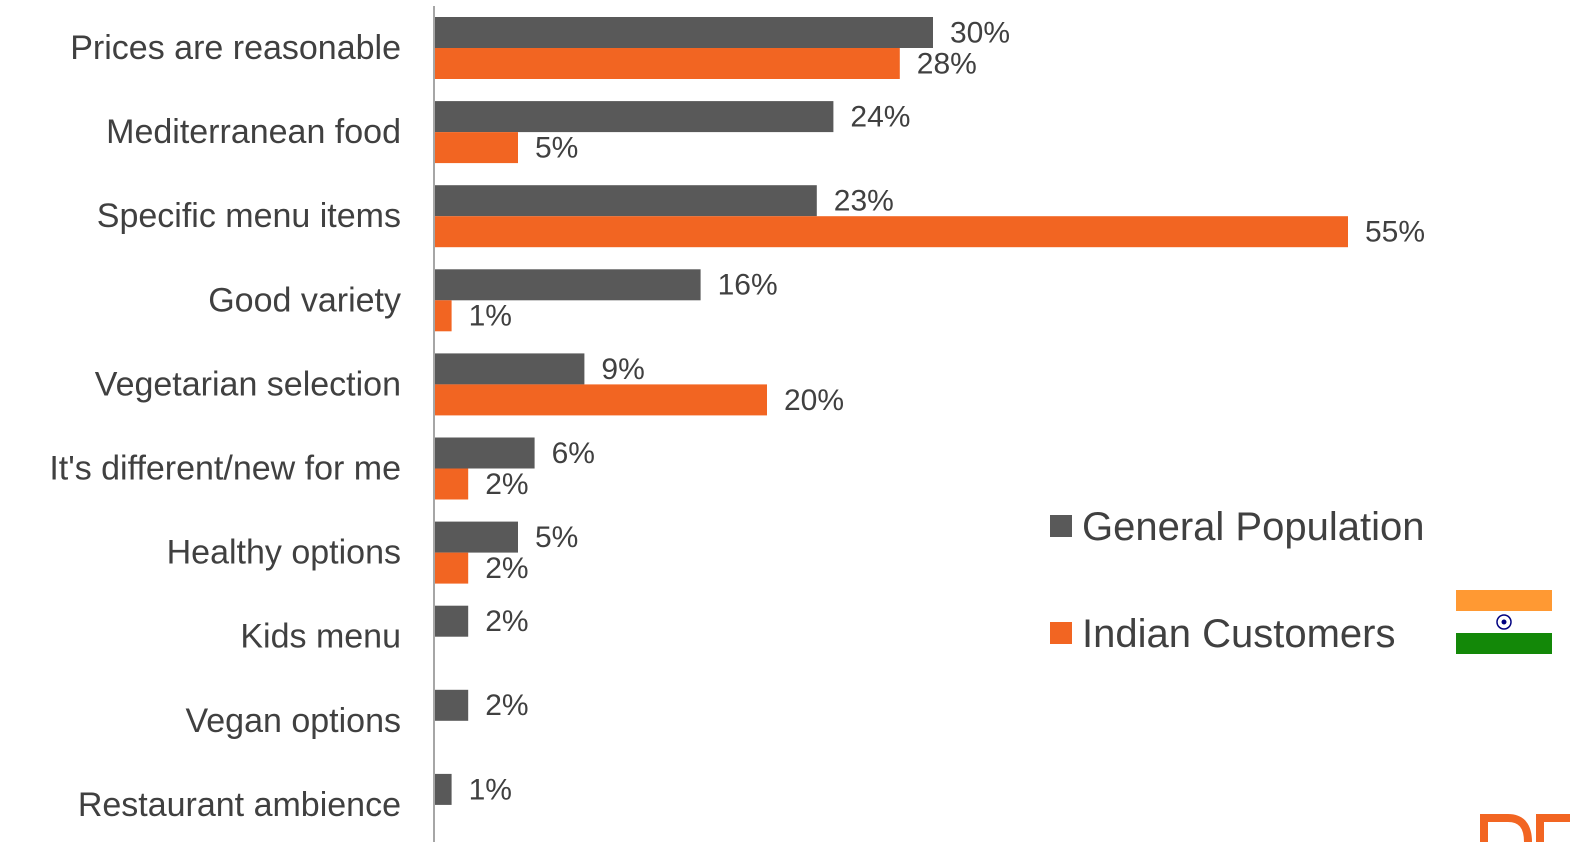 This screenshot has width=1570, height=842. Describe the element at coordinates (1395, 232) in the screenshot. I see `data-label: 55%` at that location.